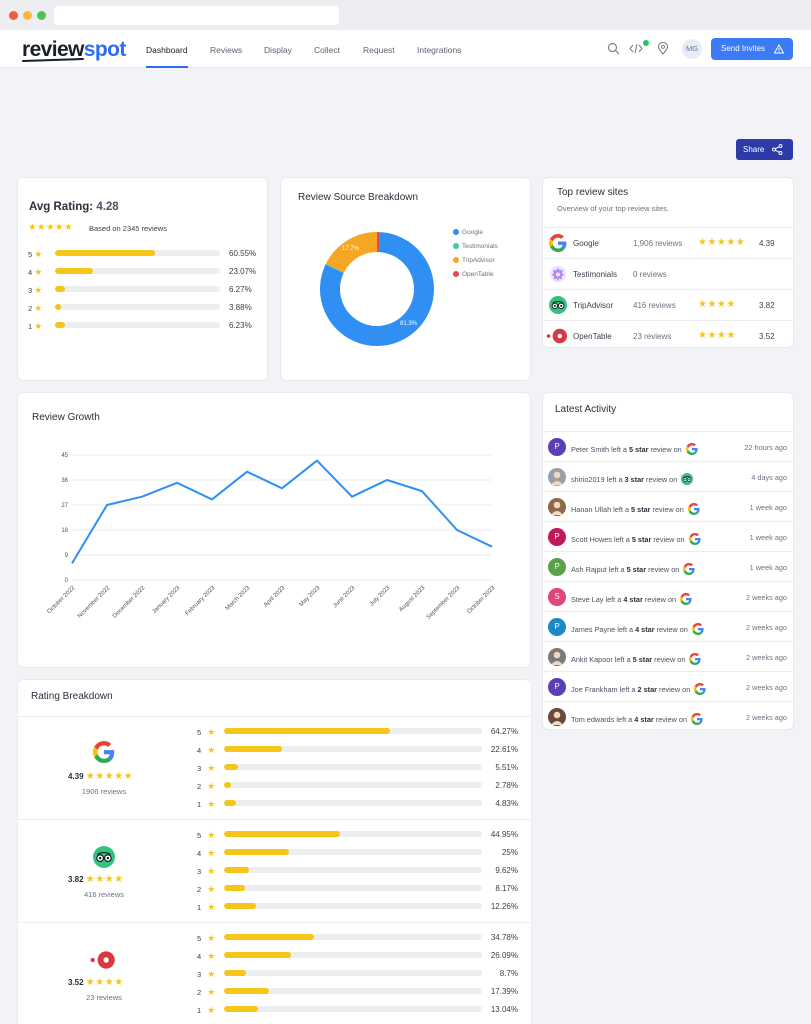  I want to click on donut-slice-google, so click(377, 289).